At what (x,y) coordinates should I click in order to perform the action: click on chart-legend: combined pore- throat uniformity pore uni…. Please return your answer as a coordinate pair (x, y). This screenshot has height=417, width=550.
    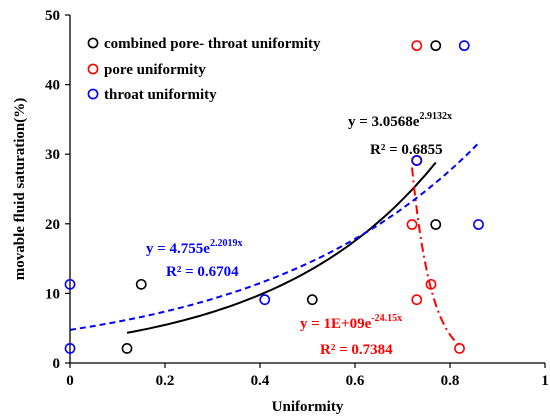
    Looking at the image, I should click on (204, 69).